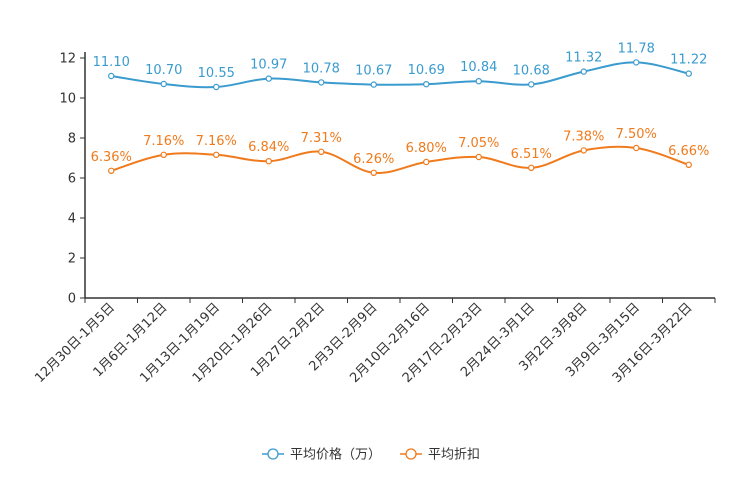  Describe the element at coordinates (67, 59) in the screenshot. I see `y-tick-label: 12` at that location.